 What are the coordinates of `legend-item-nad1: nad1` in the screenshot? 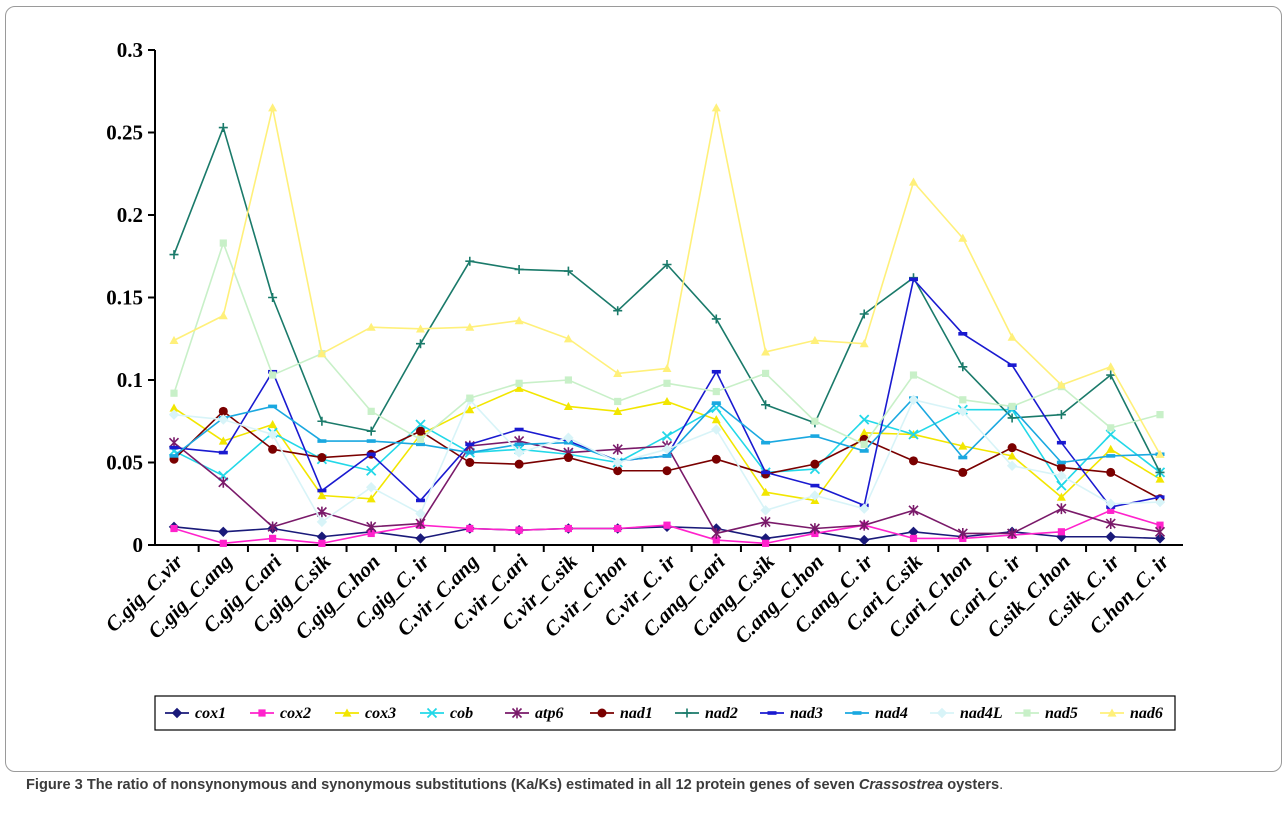 It's located at (621, 713).